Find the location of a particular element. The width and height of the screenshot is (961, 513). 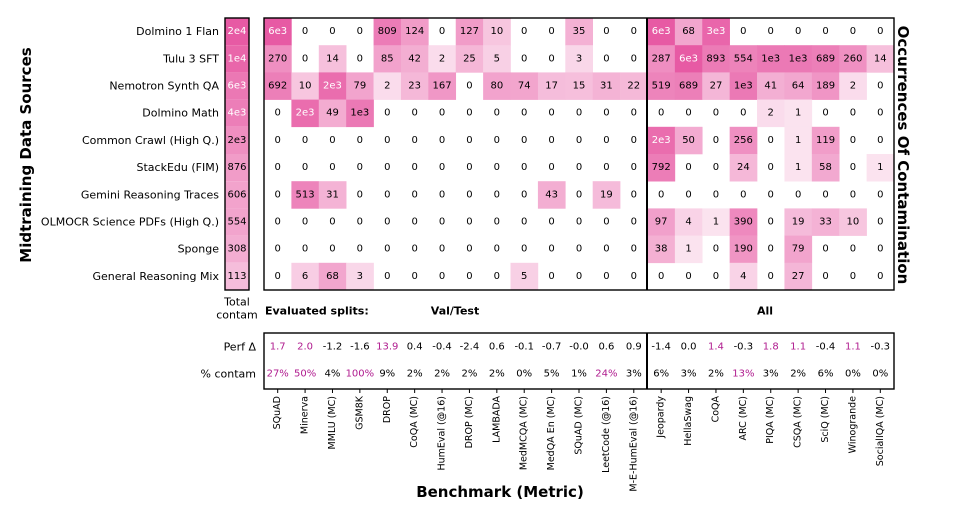

heatmap-cell-label: 68 is located at coordinates (332, 276).